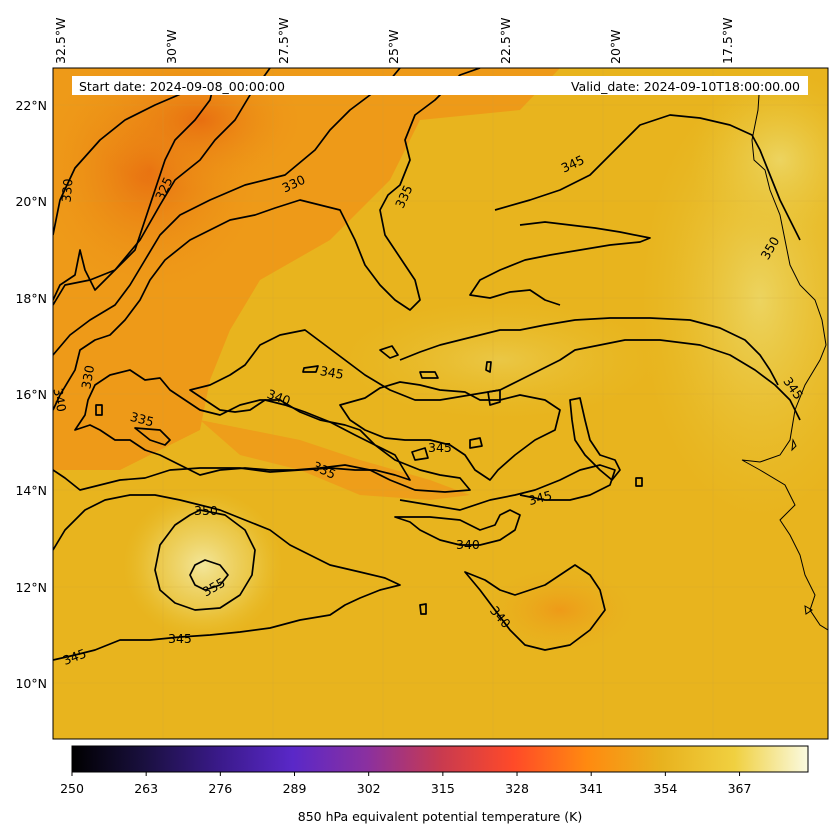 This screenshot has height=836, width=837. Describe the element at coordinates (505, 41) in the screenshot. I see `lon-tick-label: 22.5°W` at that location.